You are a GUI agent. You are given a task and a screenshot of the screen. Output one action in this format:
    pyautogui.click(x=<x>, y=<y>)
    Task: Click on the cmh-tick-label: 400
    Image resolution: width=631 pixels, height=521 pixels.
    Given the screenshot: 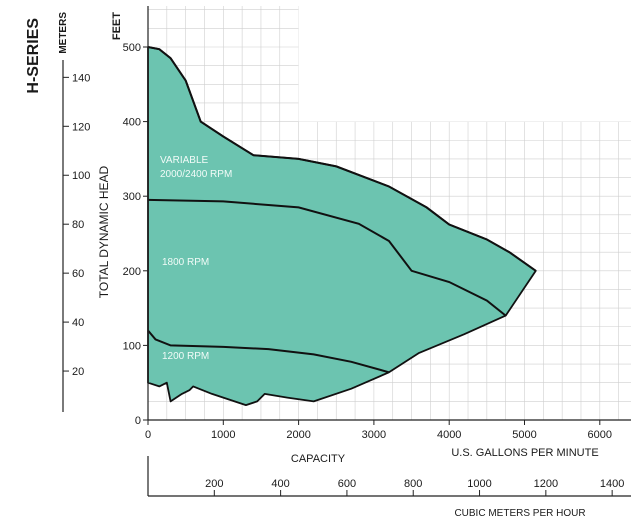 What is the action you would take?
    pyautogui.click(x=280, y=484)
    